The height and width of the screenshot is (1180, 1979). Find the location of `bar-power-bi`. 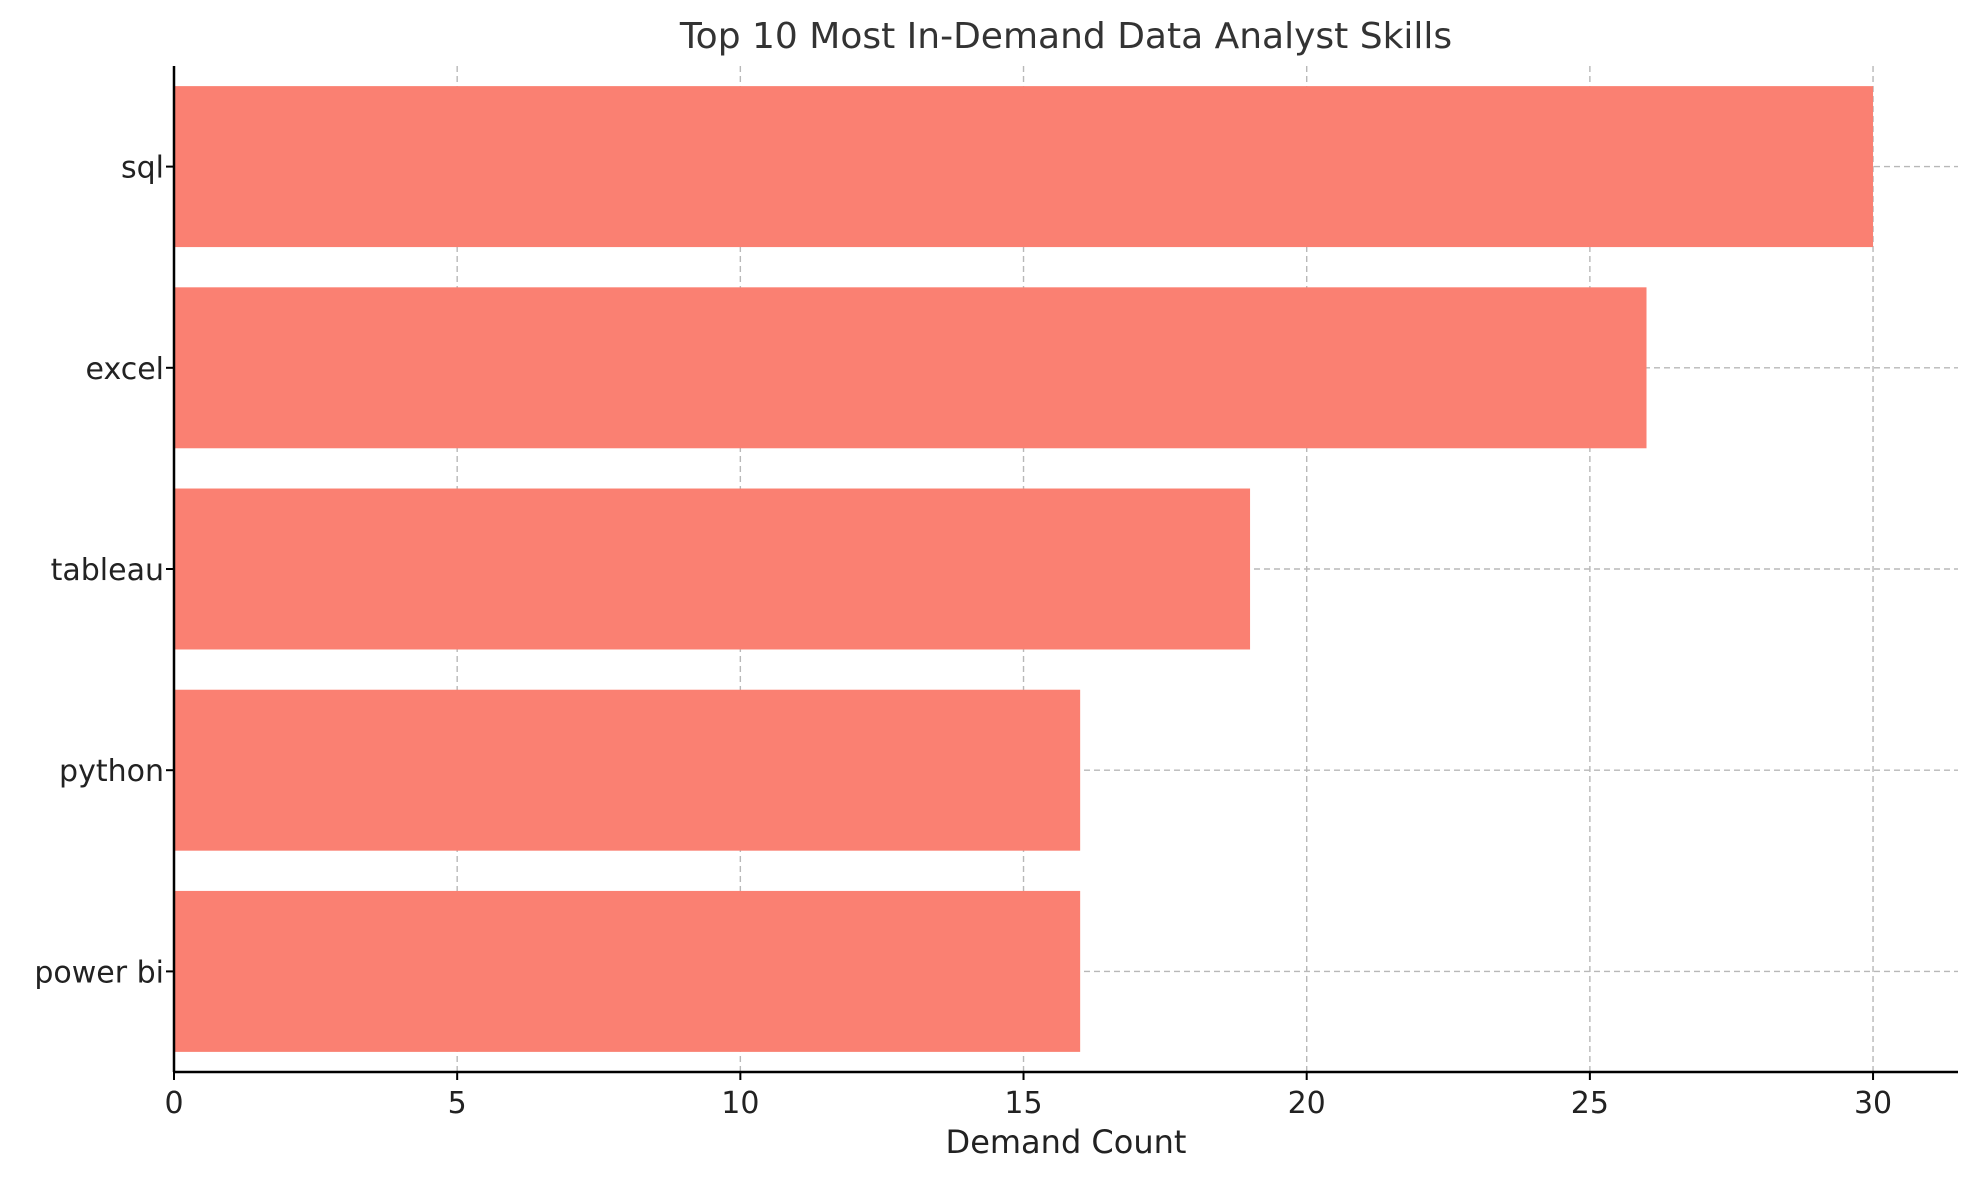

bar-power-bi is located at coordinates (627, 971).